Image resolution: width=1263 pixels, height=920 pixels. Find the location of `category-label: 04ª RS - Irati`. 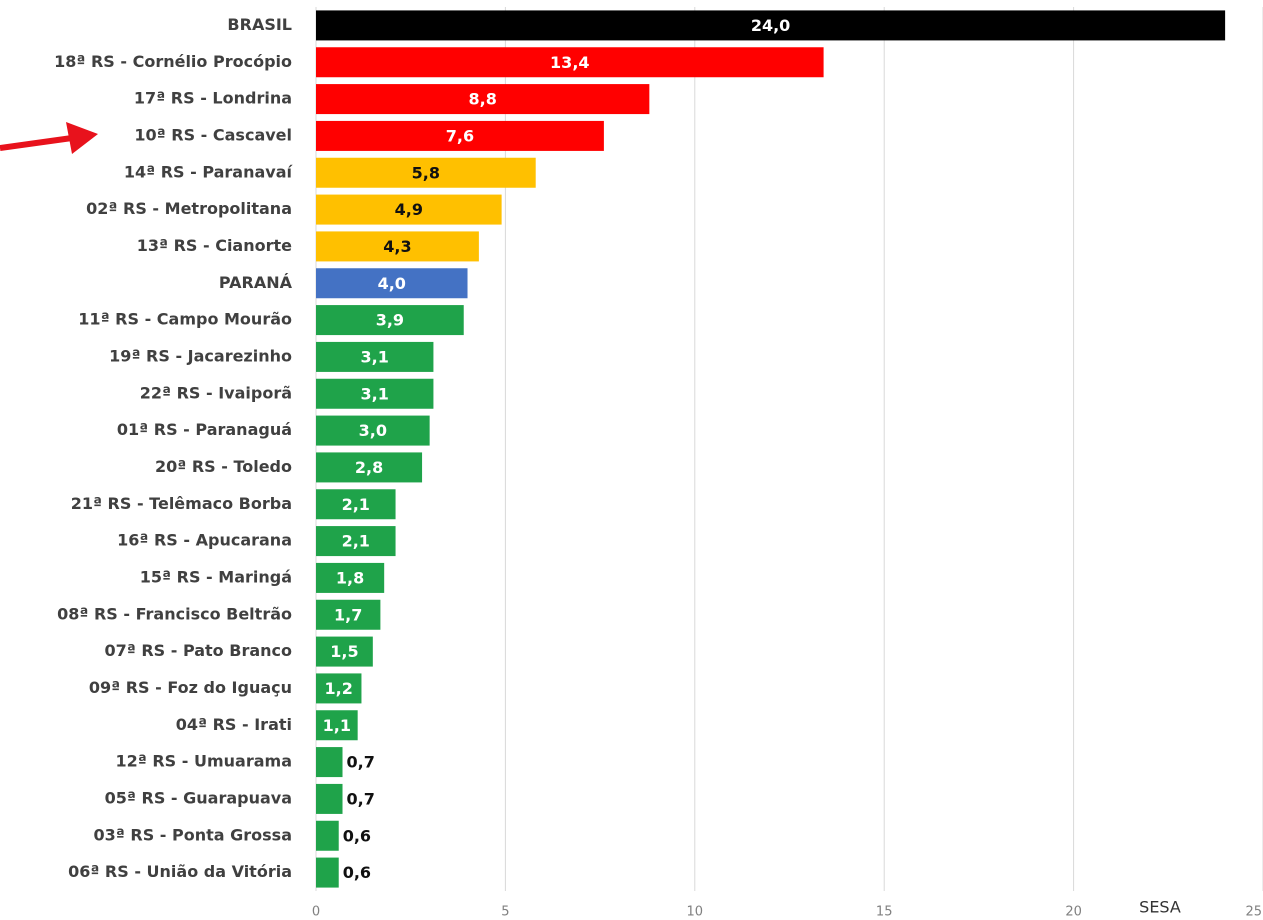

category-label: 04ª RS - Irati is located at coordinates (234, 724).